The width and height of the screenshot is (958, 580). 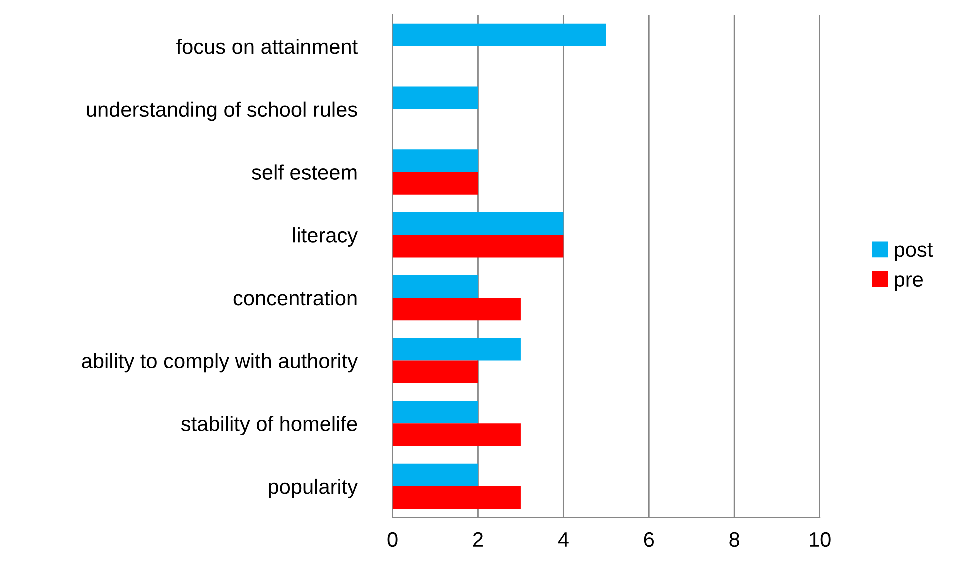 I want to click on y-tick-label: popularity, so click(x=313, y=488).